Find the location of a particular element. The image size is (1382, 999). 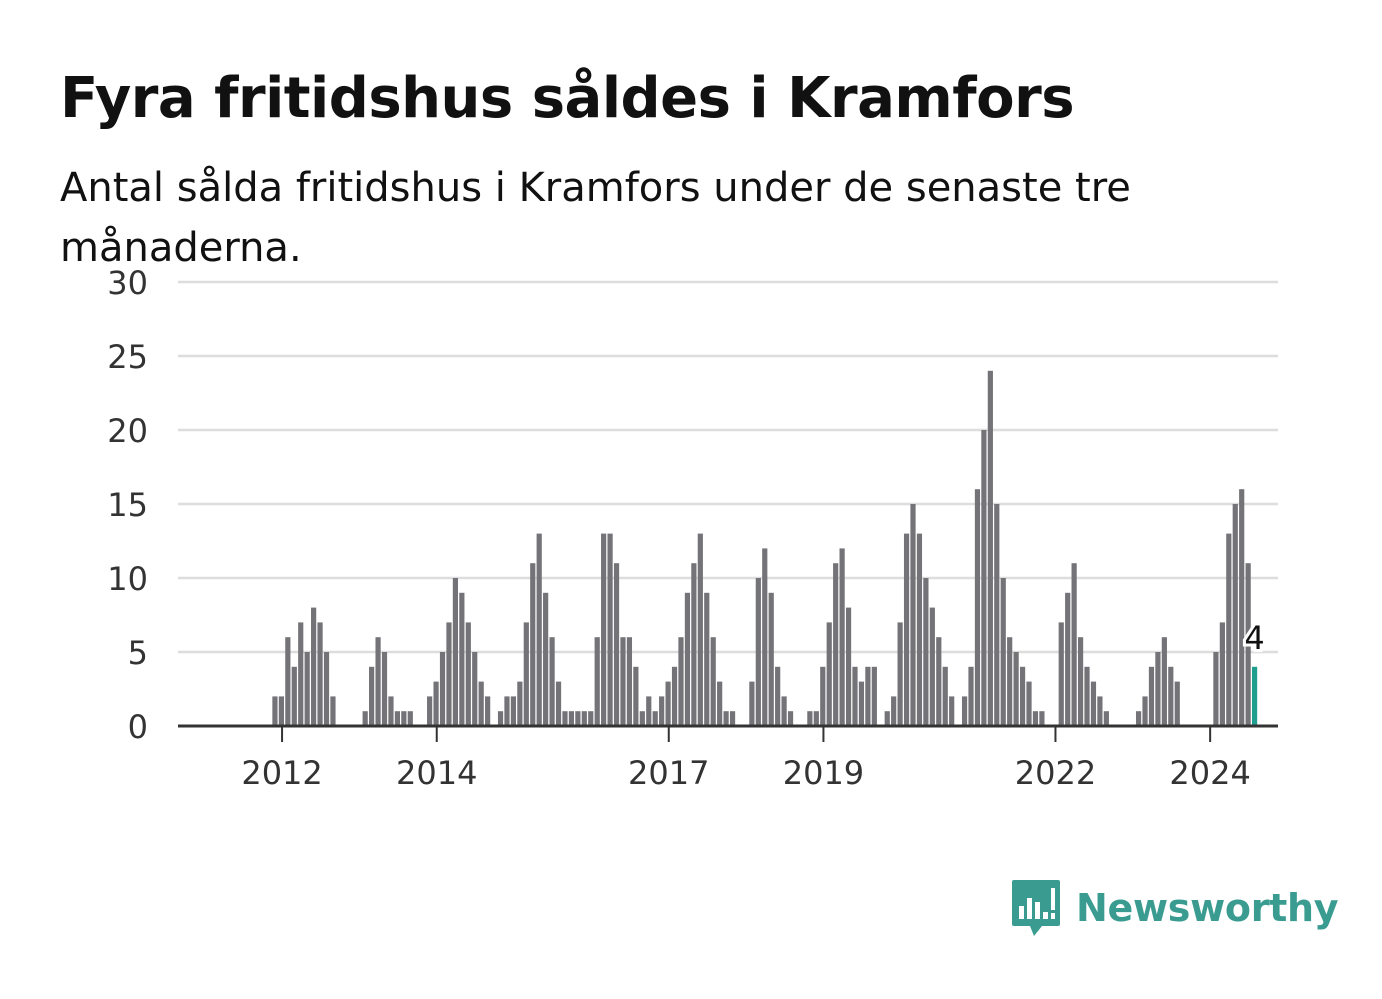

y-tick-label: 15 is located at coordinates (127, 505).